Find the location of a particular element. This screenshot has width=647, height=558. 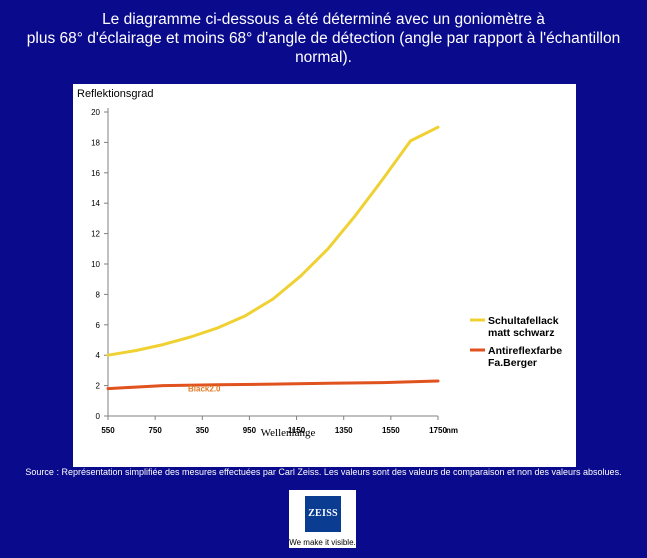

x-unit-label: nm is located at coordinates (452, 430).